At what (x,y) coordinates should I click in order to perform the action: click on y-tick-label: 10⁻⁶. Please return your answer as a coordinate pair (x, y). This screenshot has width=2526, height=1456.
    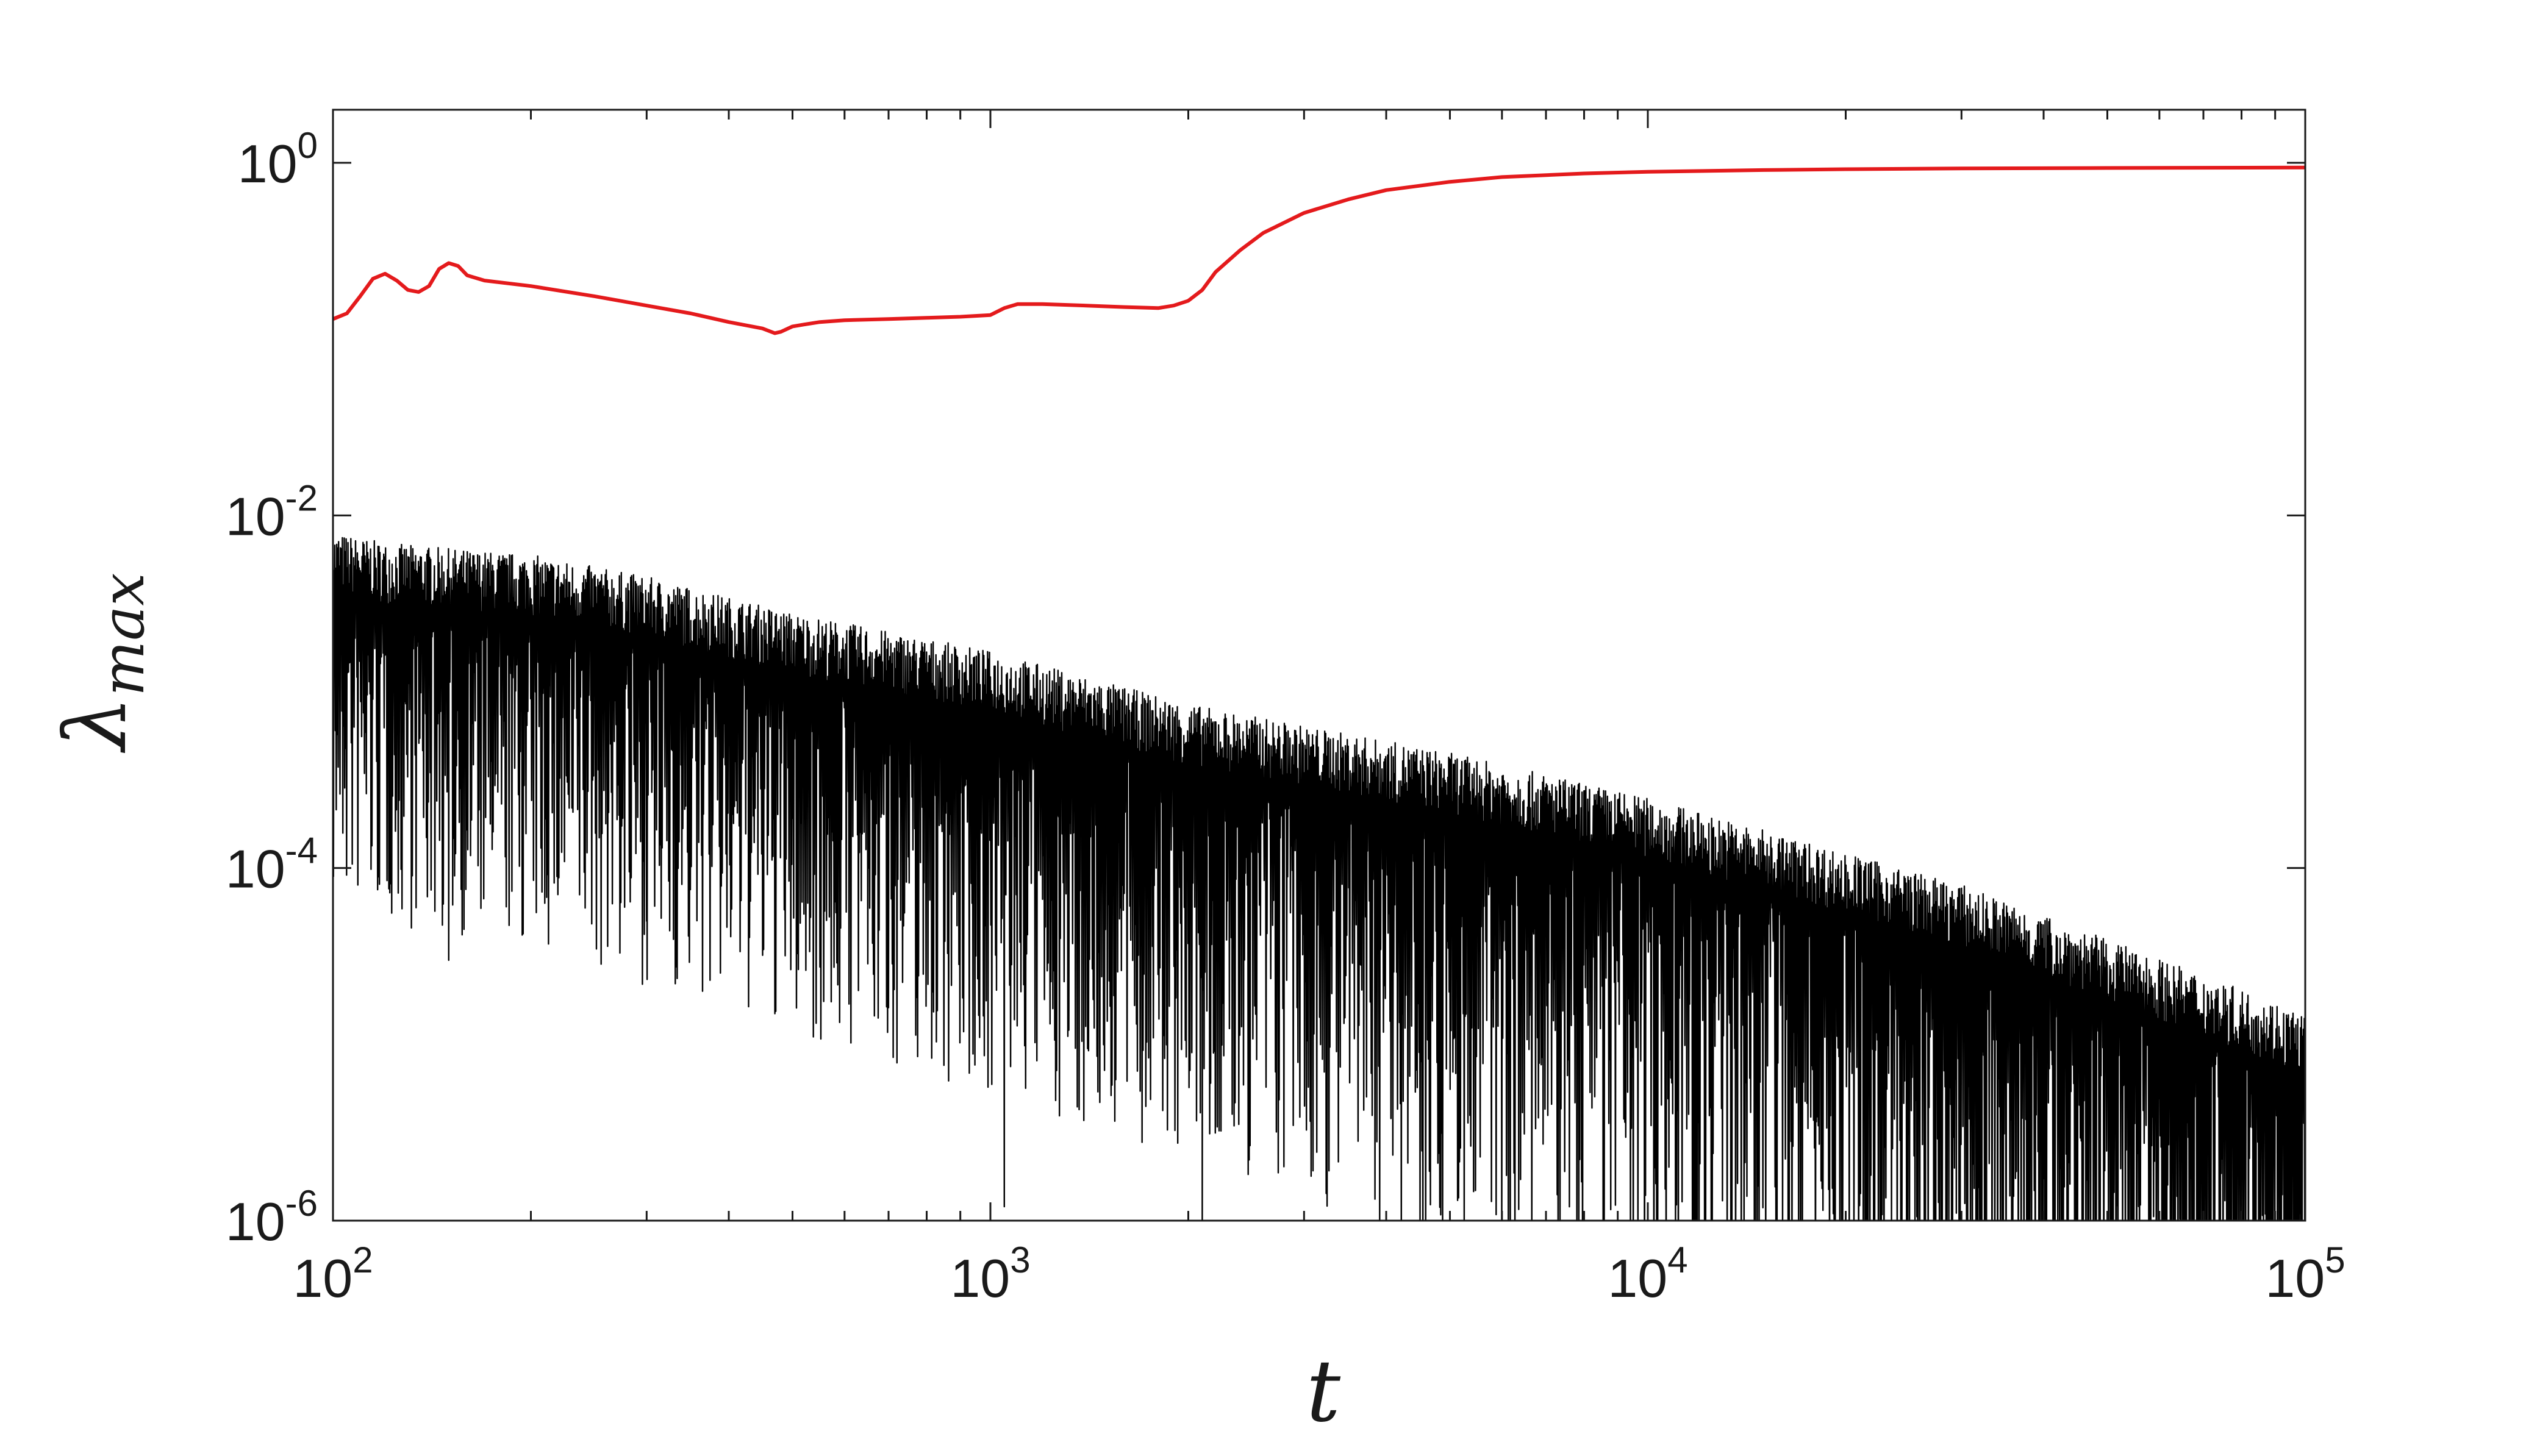
    Looking at the image, I should click on (272, 1217).